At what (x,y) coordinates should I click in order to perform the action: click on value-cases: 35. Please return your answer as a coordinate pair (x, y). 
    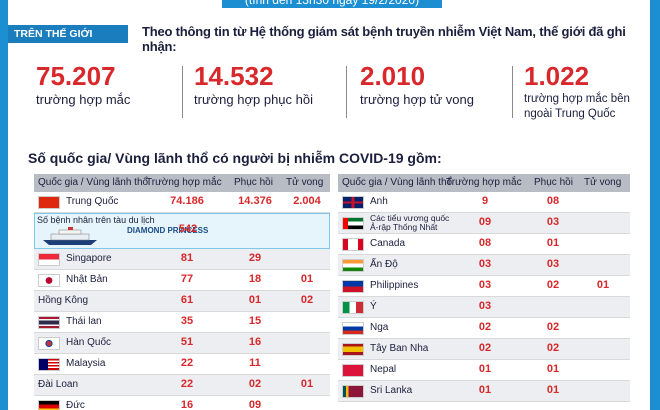
    Looking at the image, I should click on (187, 321).